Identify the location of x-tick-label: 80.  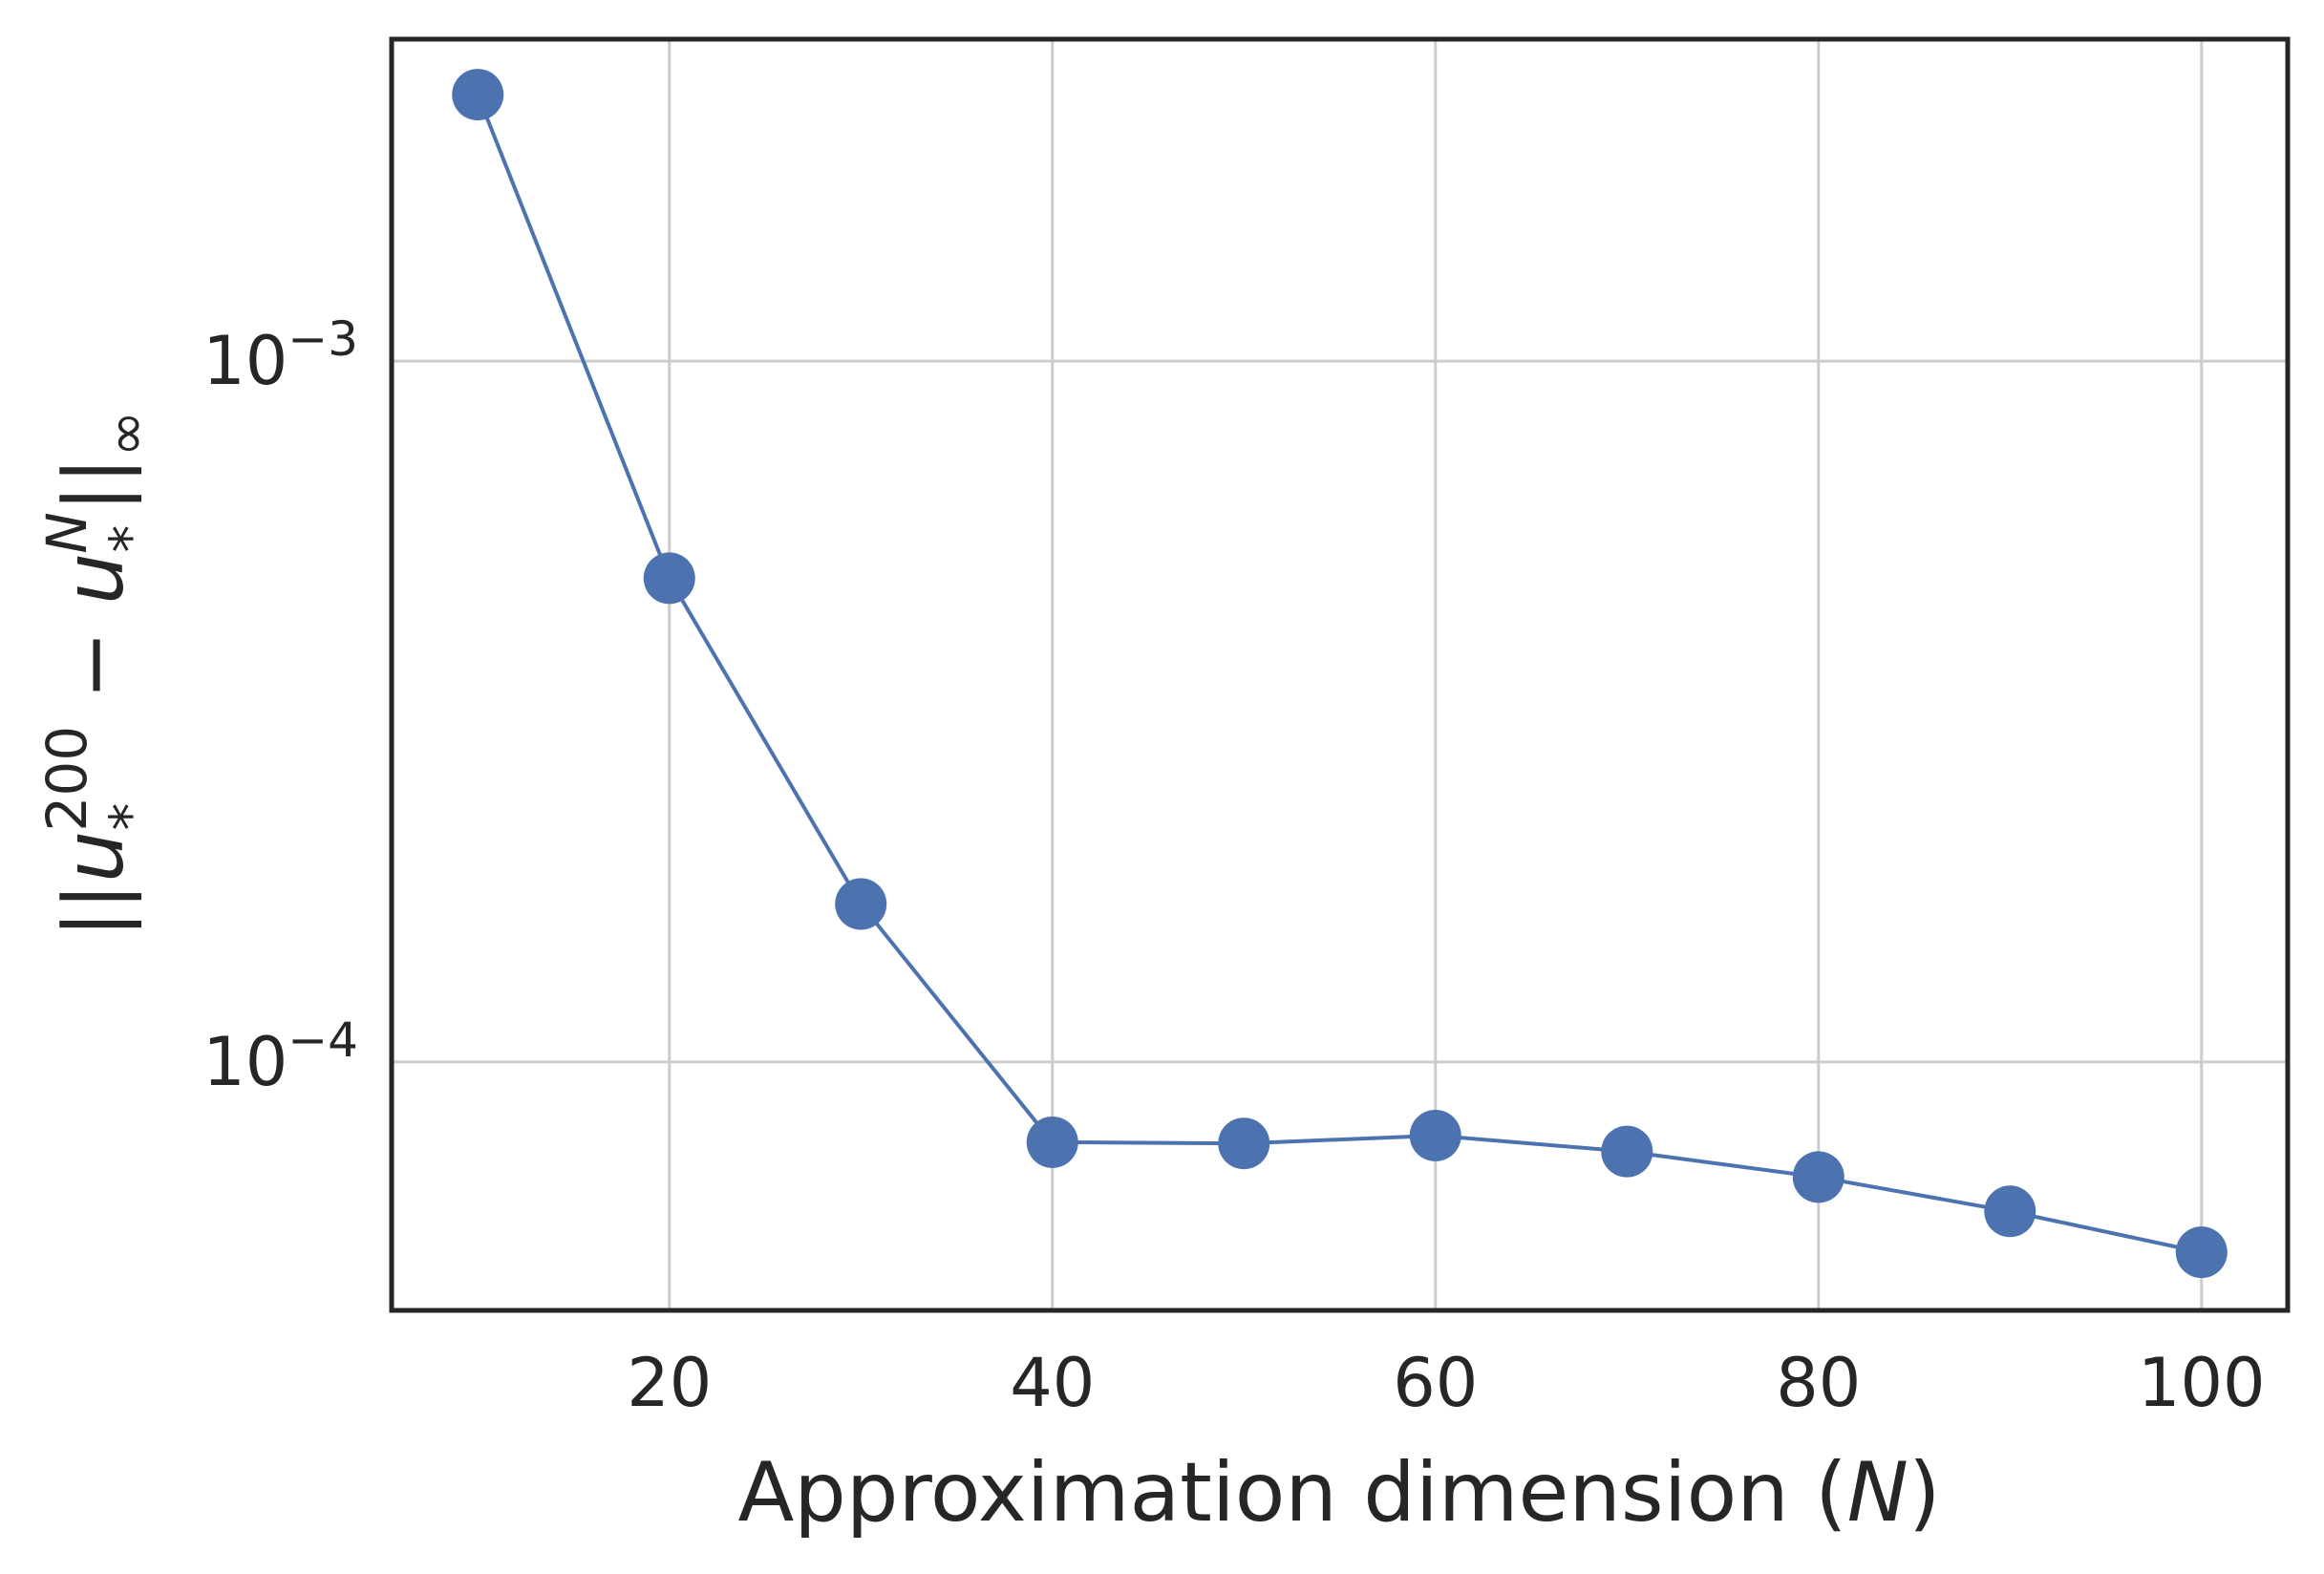
(1819, 1383).